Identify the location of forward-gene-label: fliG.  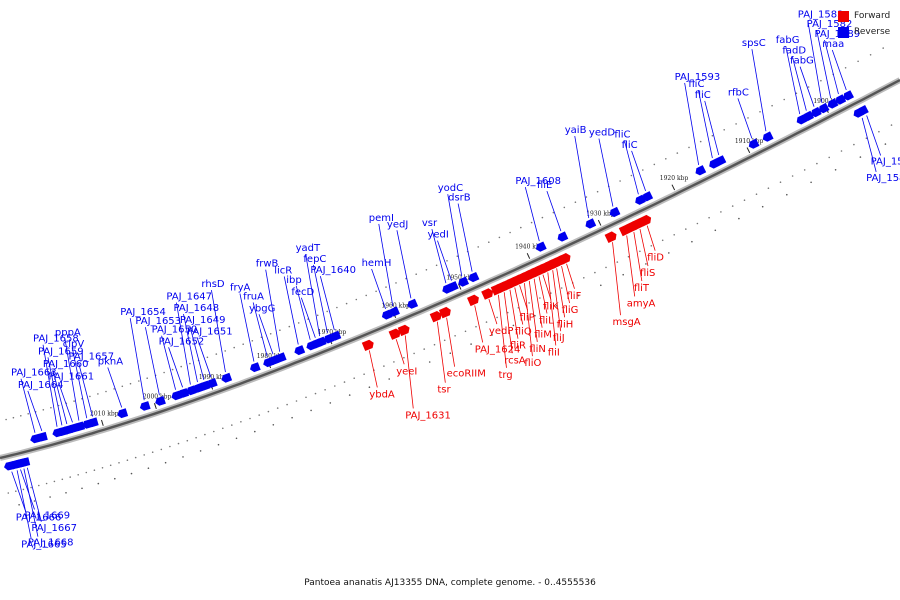
(570, 310).